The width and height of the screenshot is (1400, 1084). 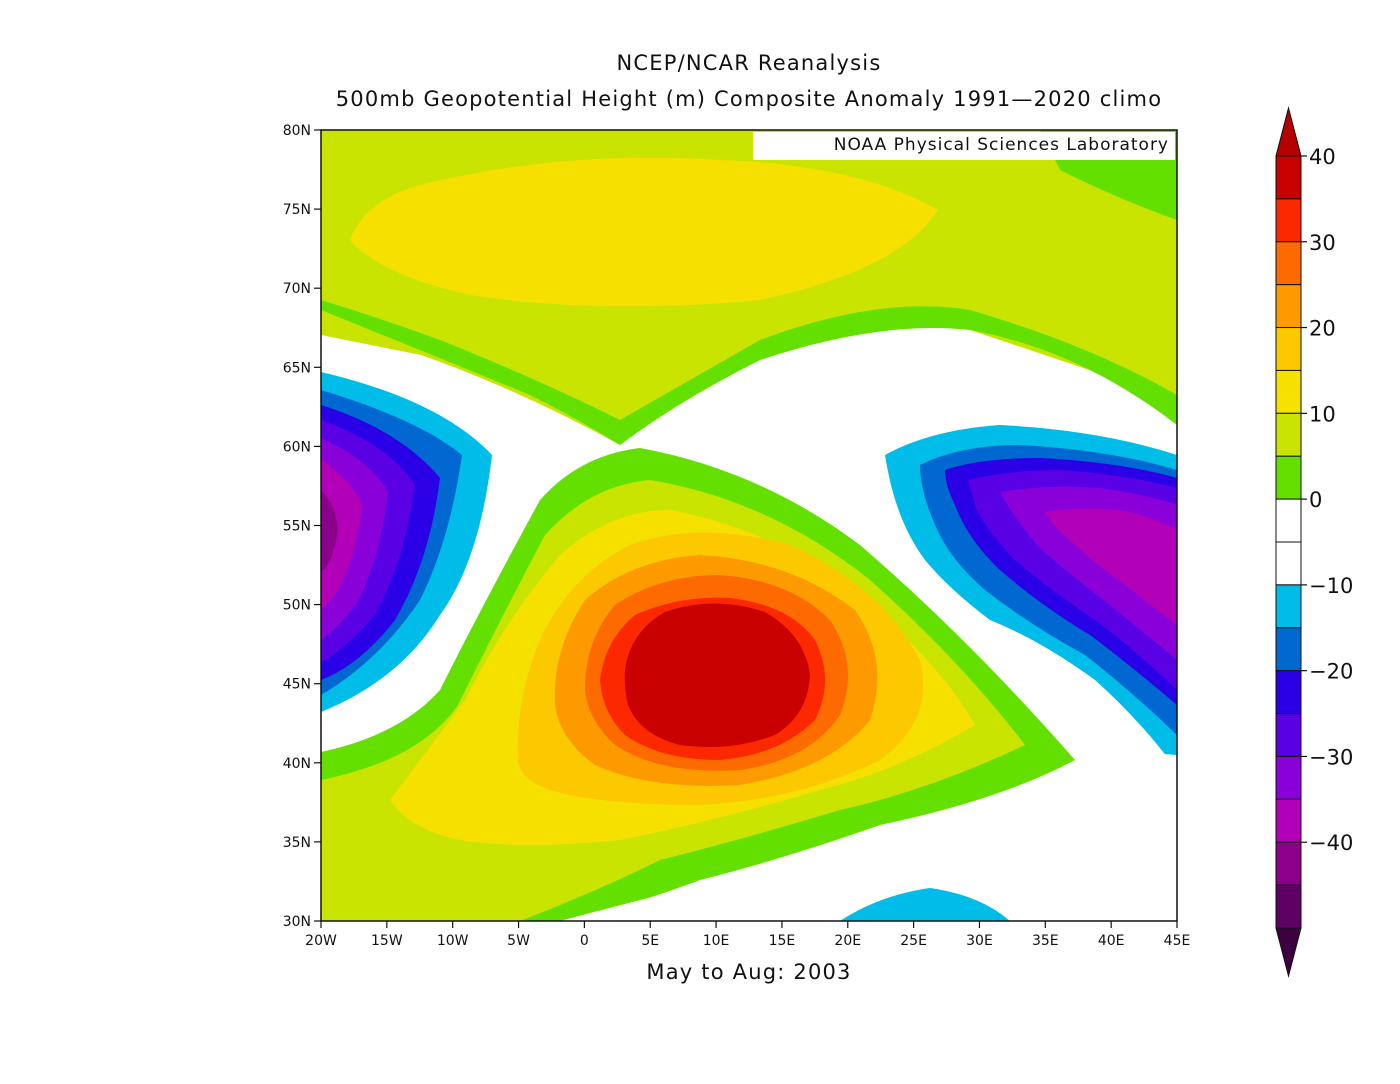 I want to click on lat-tick-label-10: 80N, so click(x=297, y=131).